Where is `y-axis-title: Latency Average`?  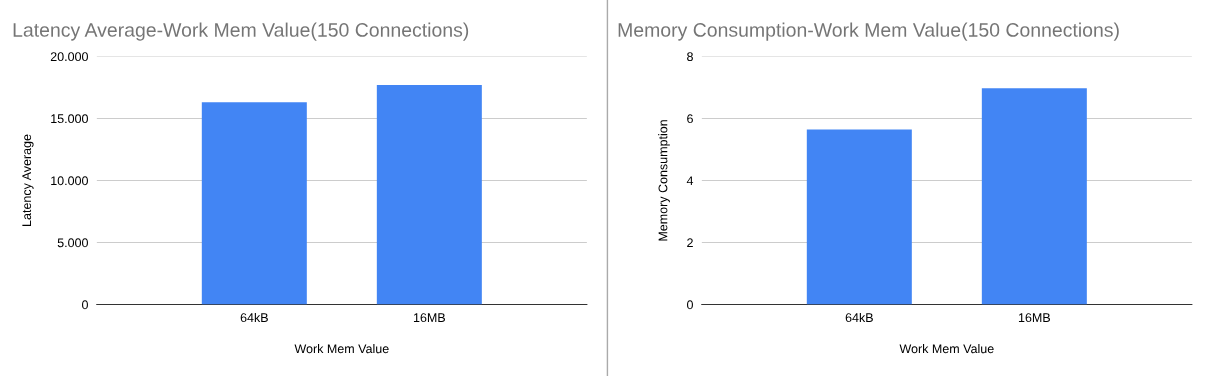 y-axis-title: Latency Average is located at coordinates (28, 180).